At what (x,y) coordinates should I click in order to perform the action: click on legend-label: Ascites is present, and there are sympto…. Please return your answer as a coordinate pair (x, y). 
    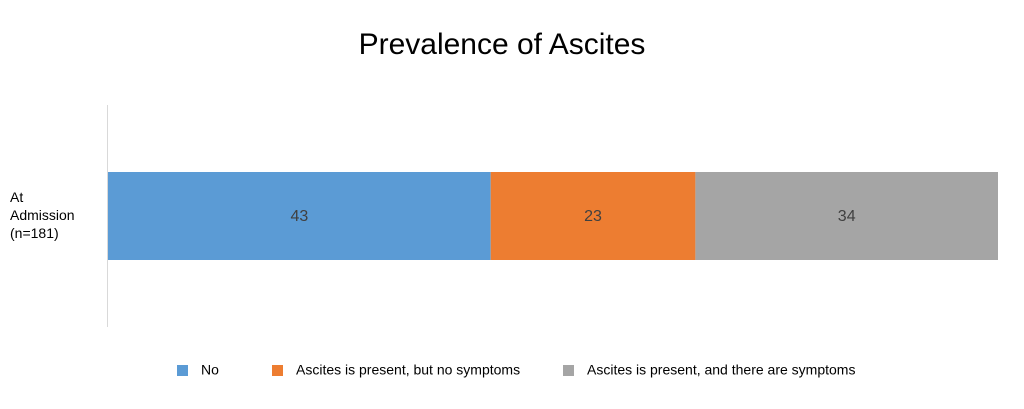
    Looking at the image, I should click on (721, 370).